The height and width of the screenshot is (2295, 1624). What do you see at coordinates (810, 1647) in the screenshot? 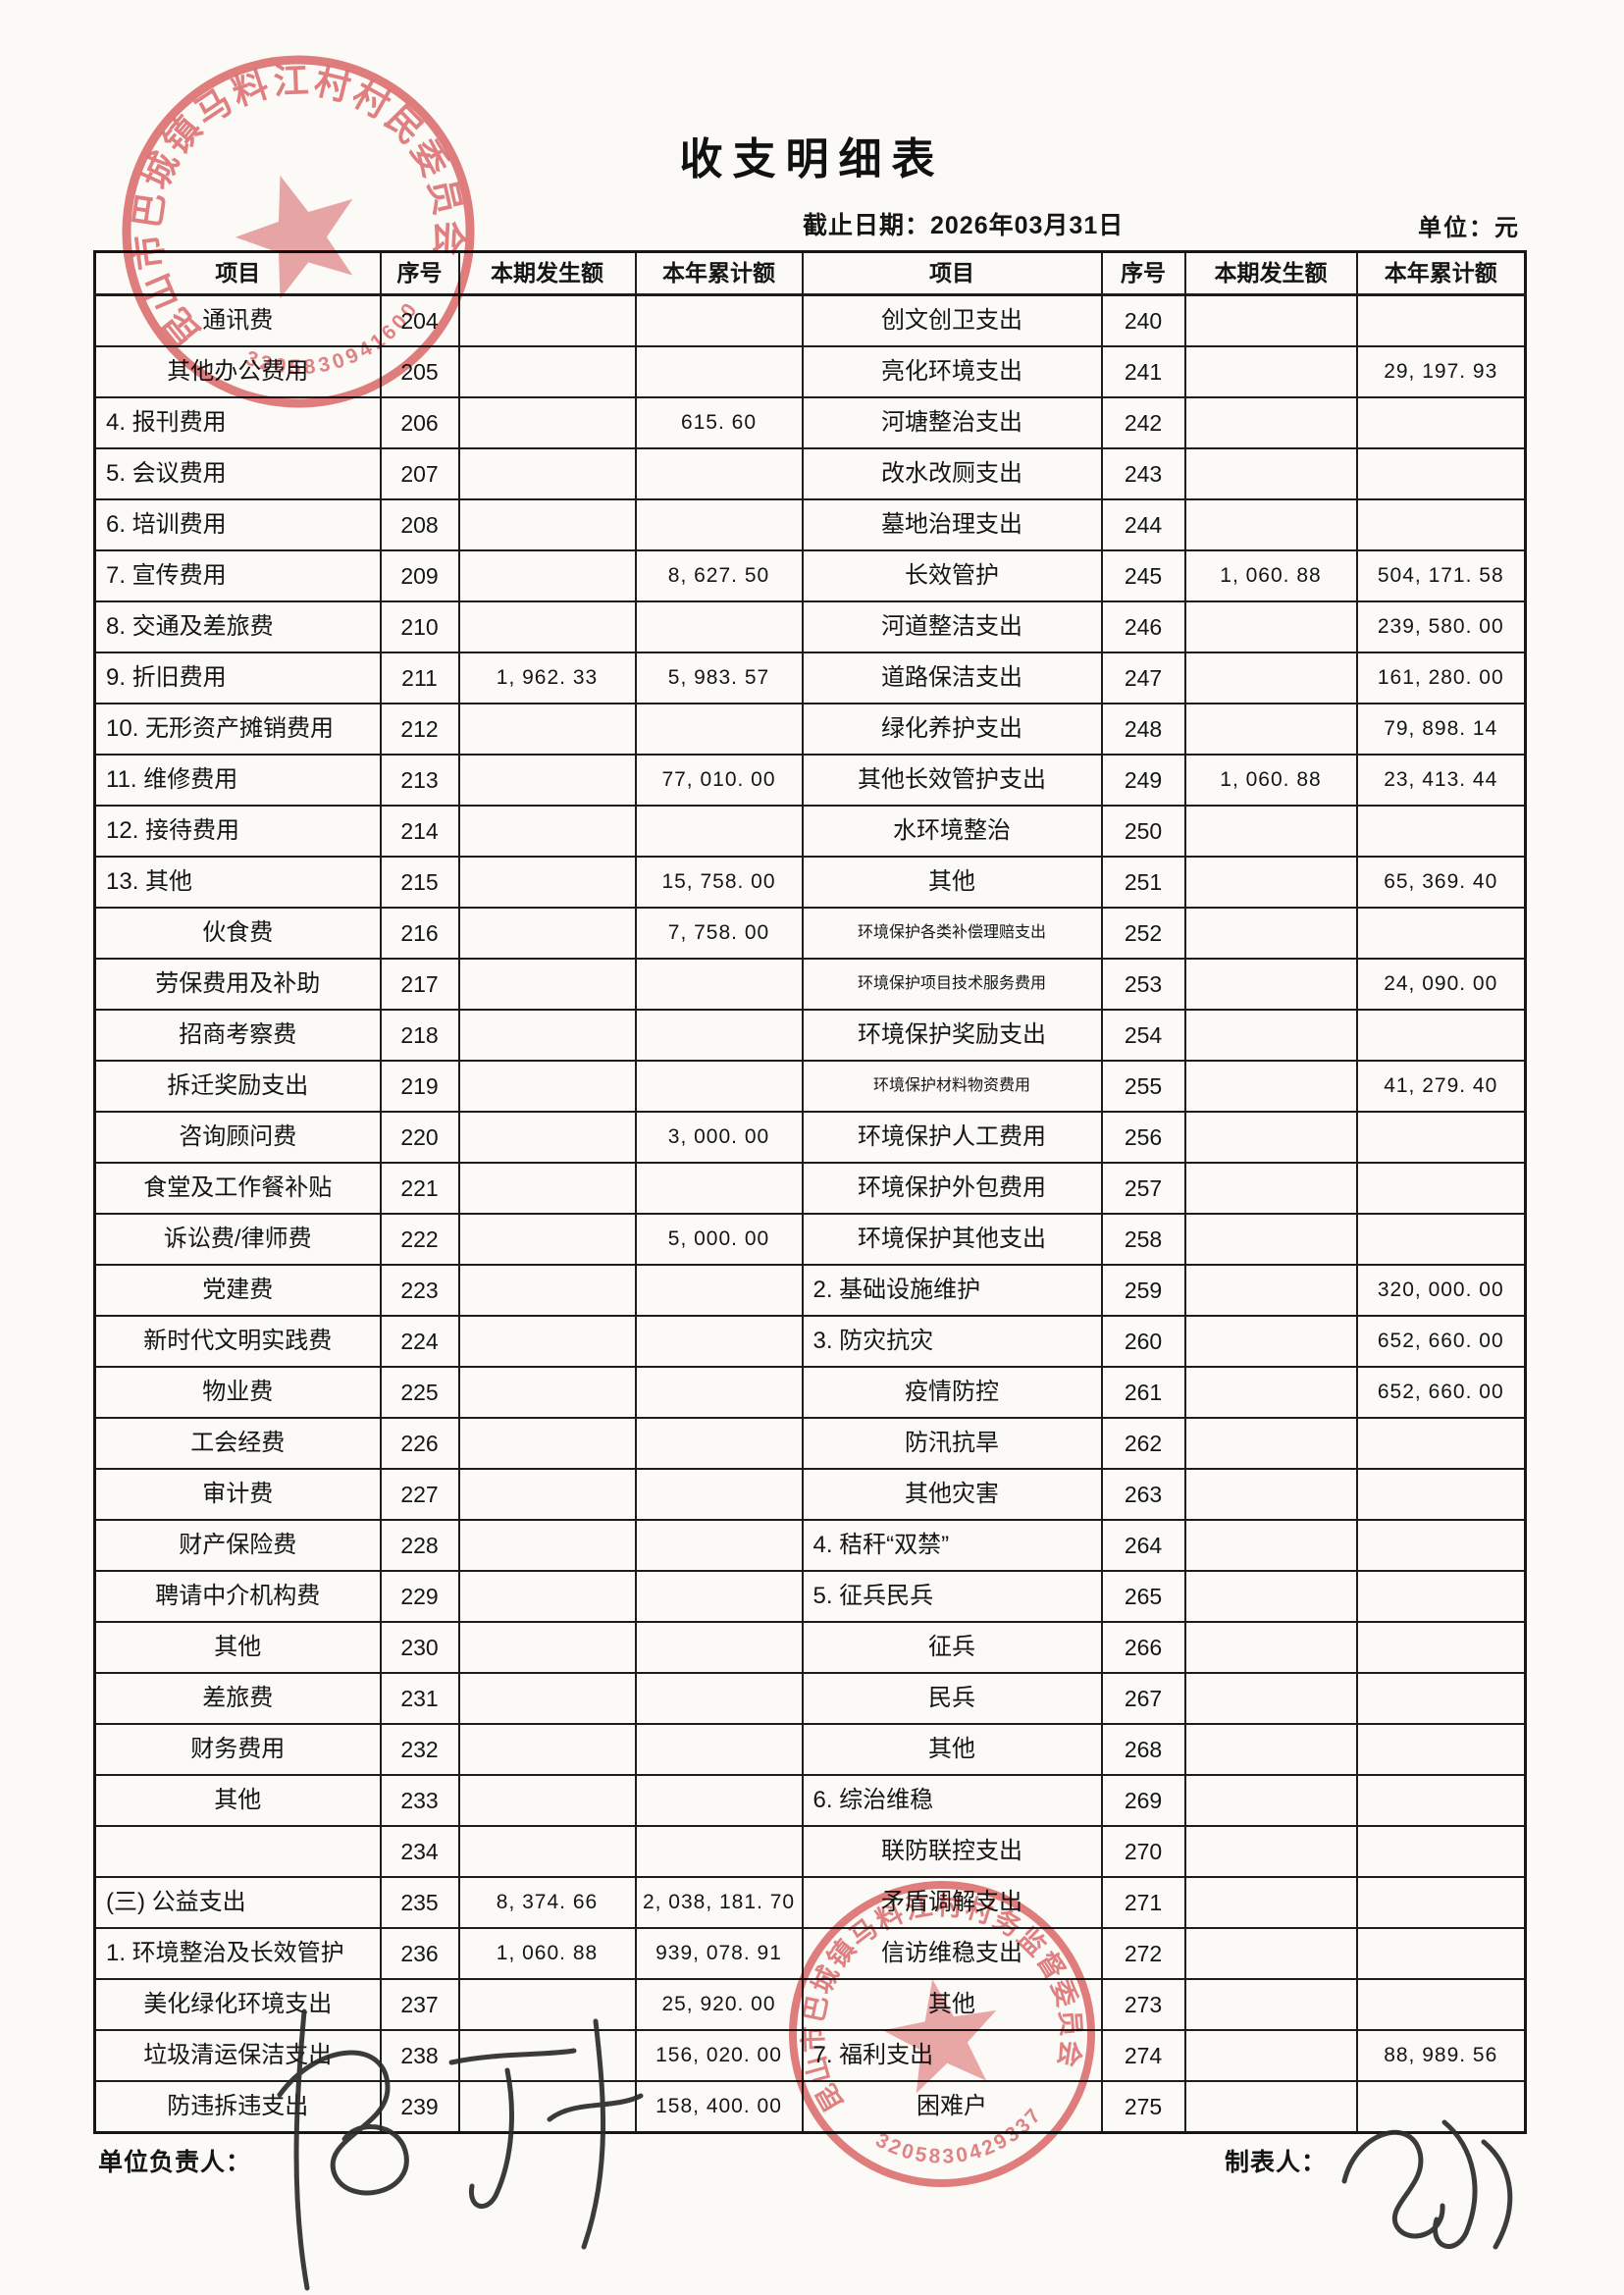
I see `table-row: 其他 230 征兵 266` at bounding box center [810, 1647].